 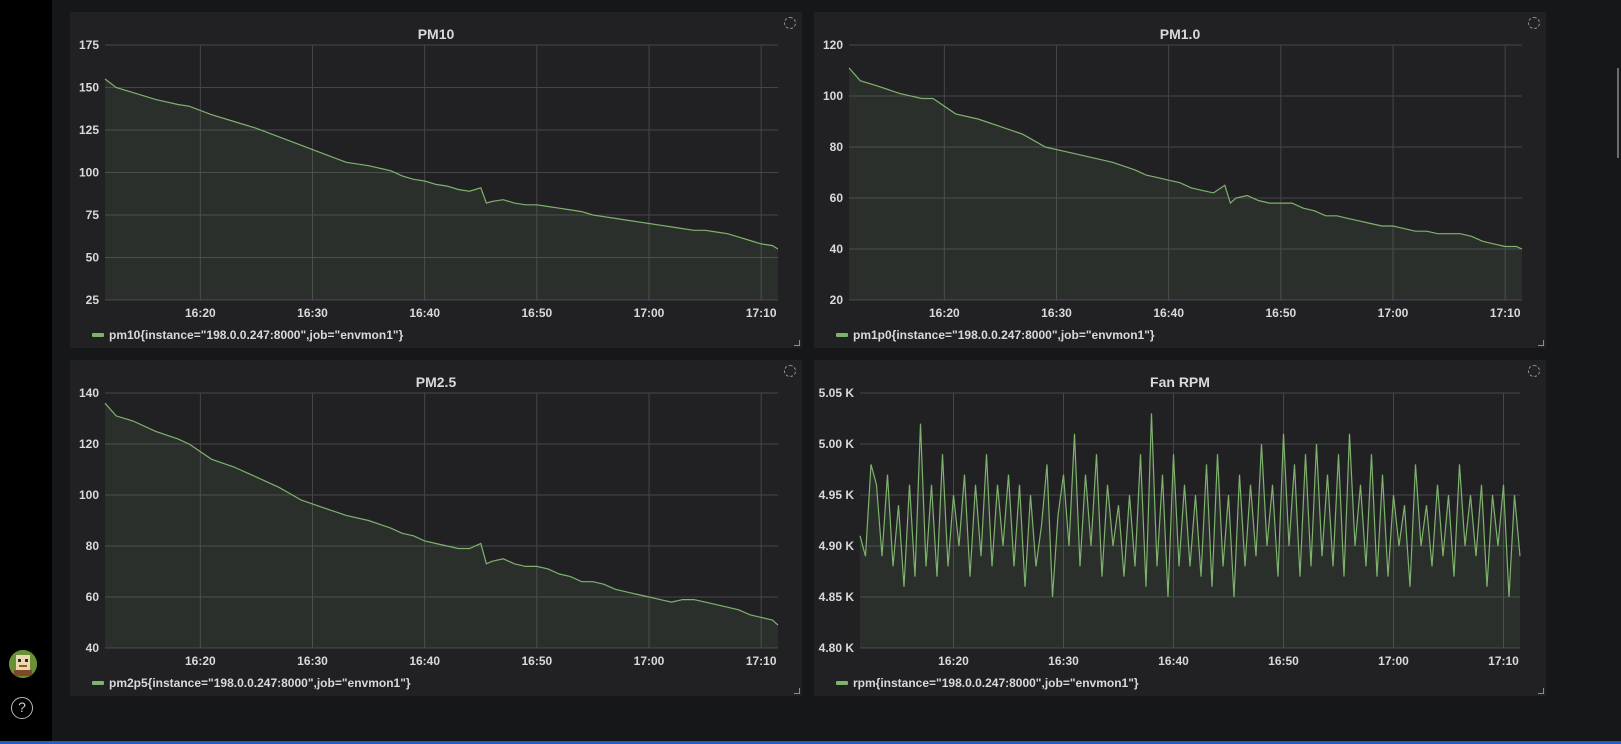 What do you see at coordinates (89, 130) in the screenshot?
I see `y-tick-label: 125` at bounding box center [89, 130].